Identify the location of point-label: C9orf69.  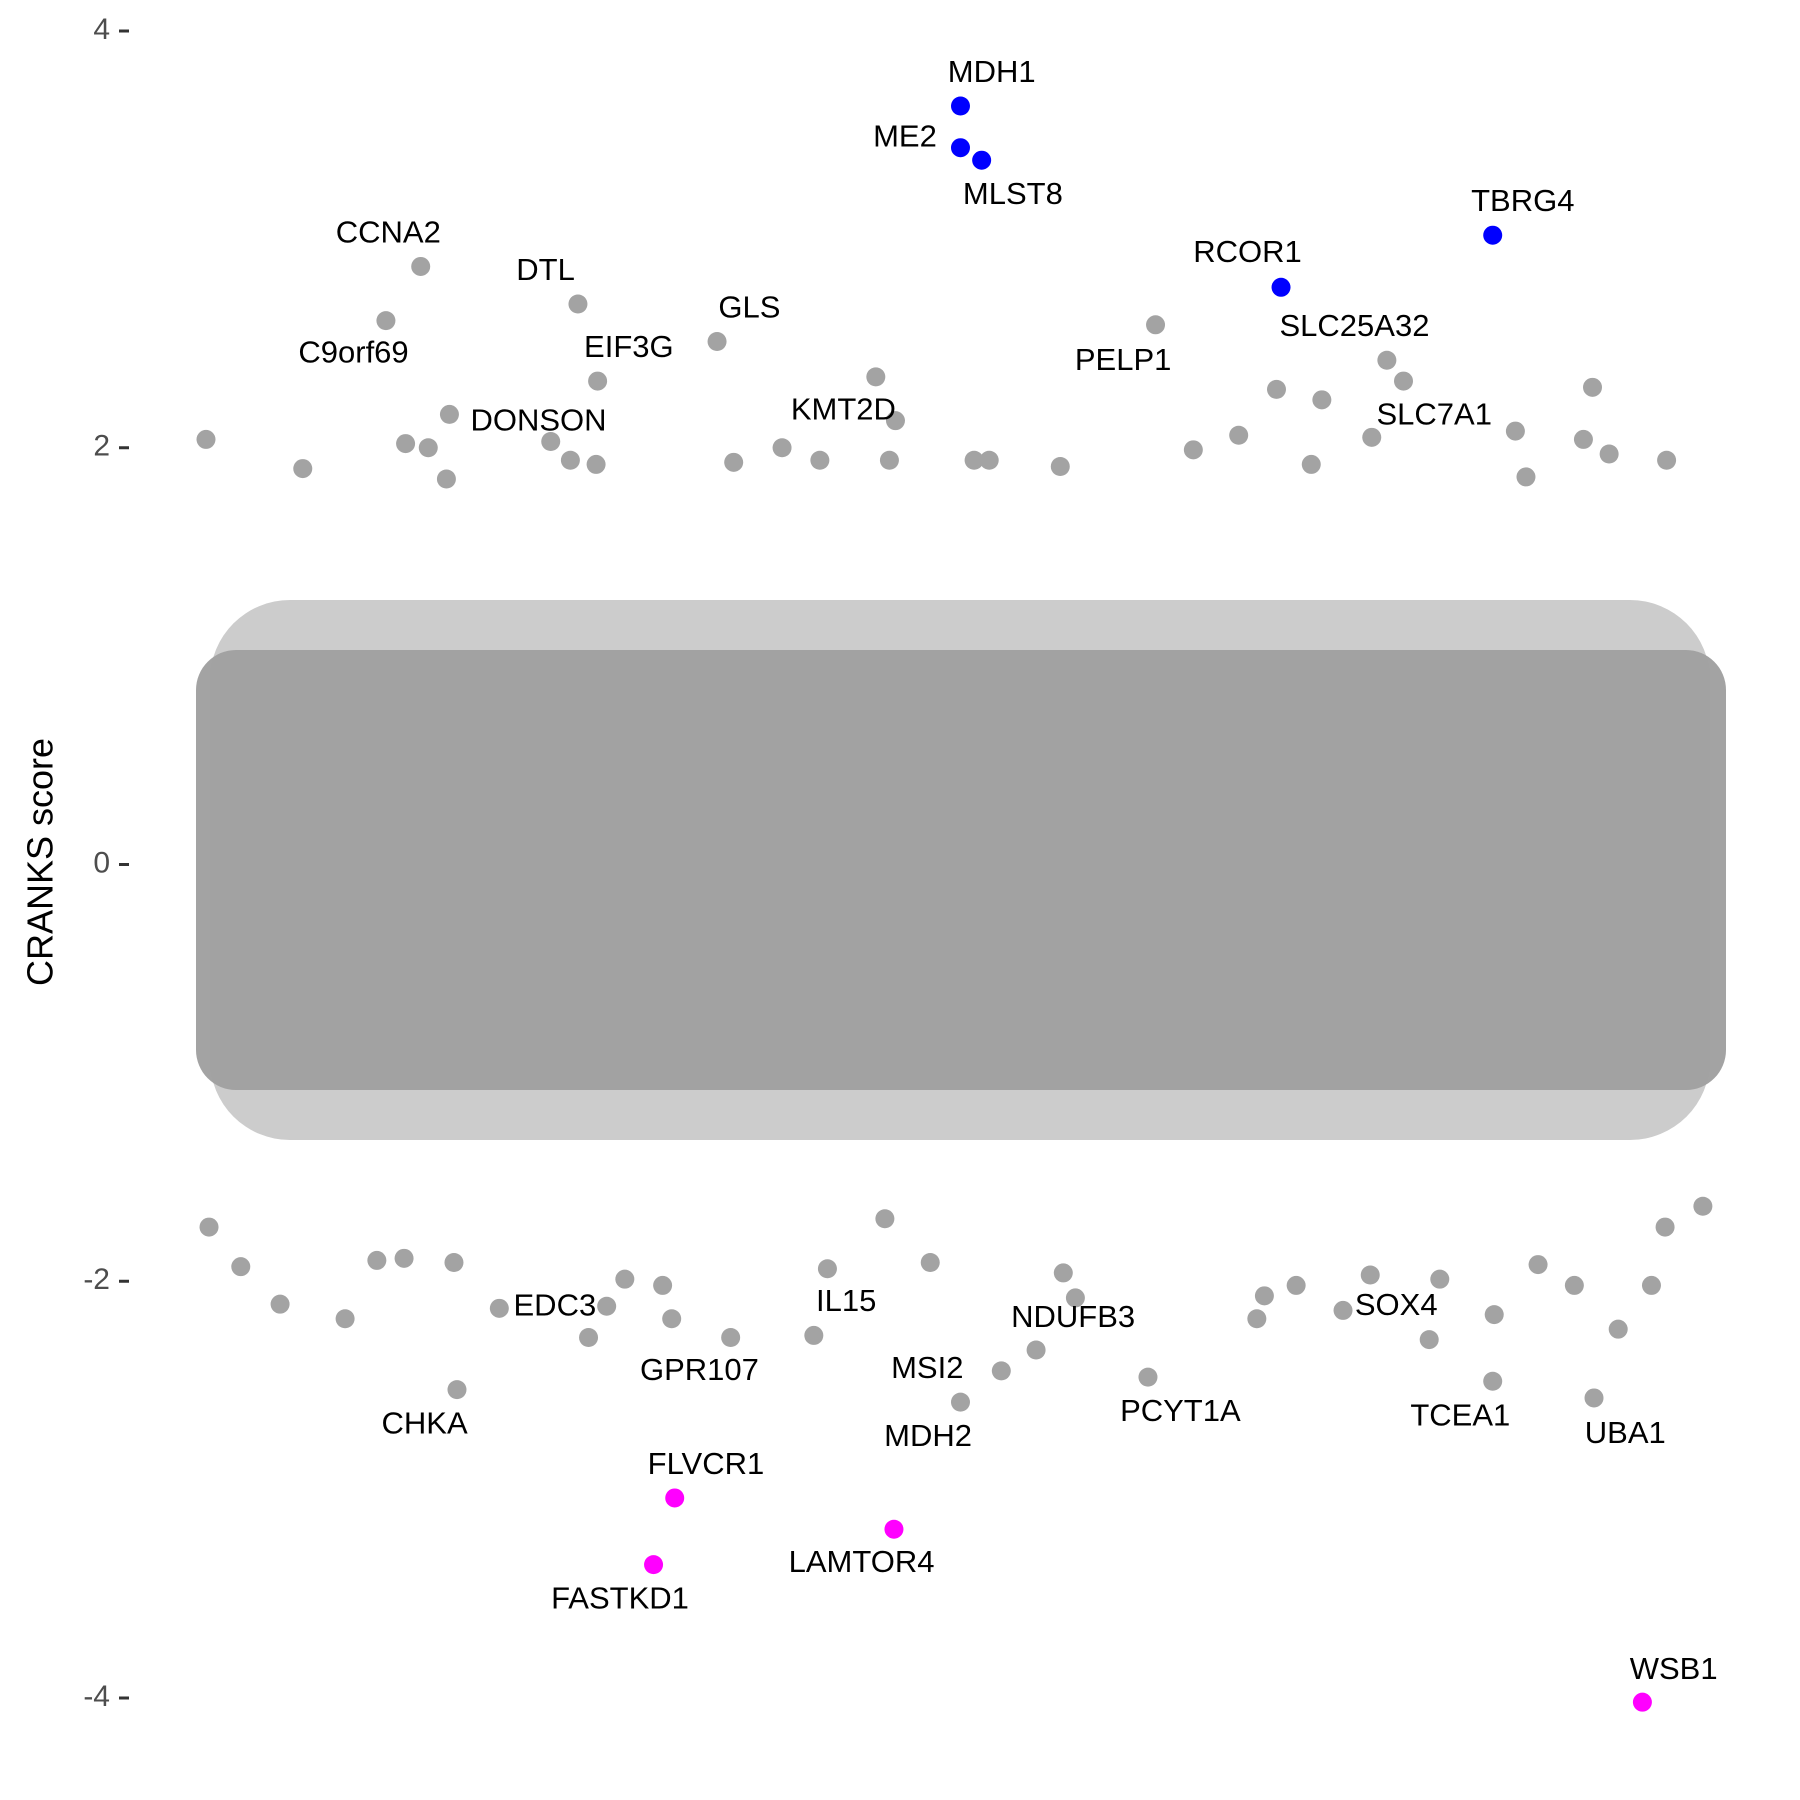
(353, 351).